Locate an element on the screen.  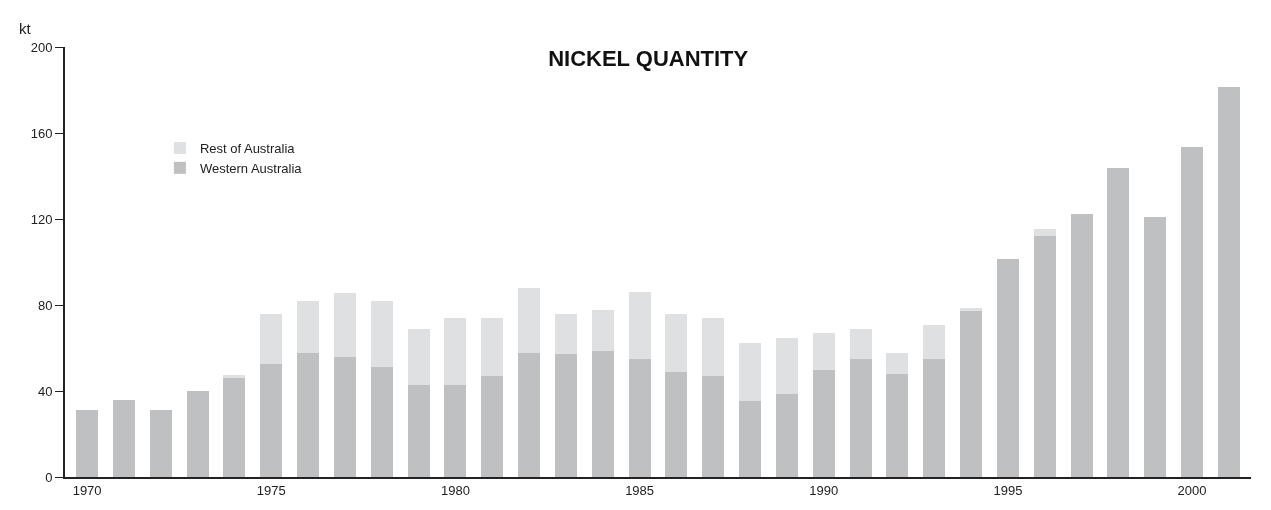
x-tick-label: 1975 is located at coordinates (271, 490).